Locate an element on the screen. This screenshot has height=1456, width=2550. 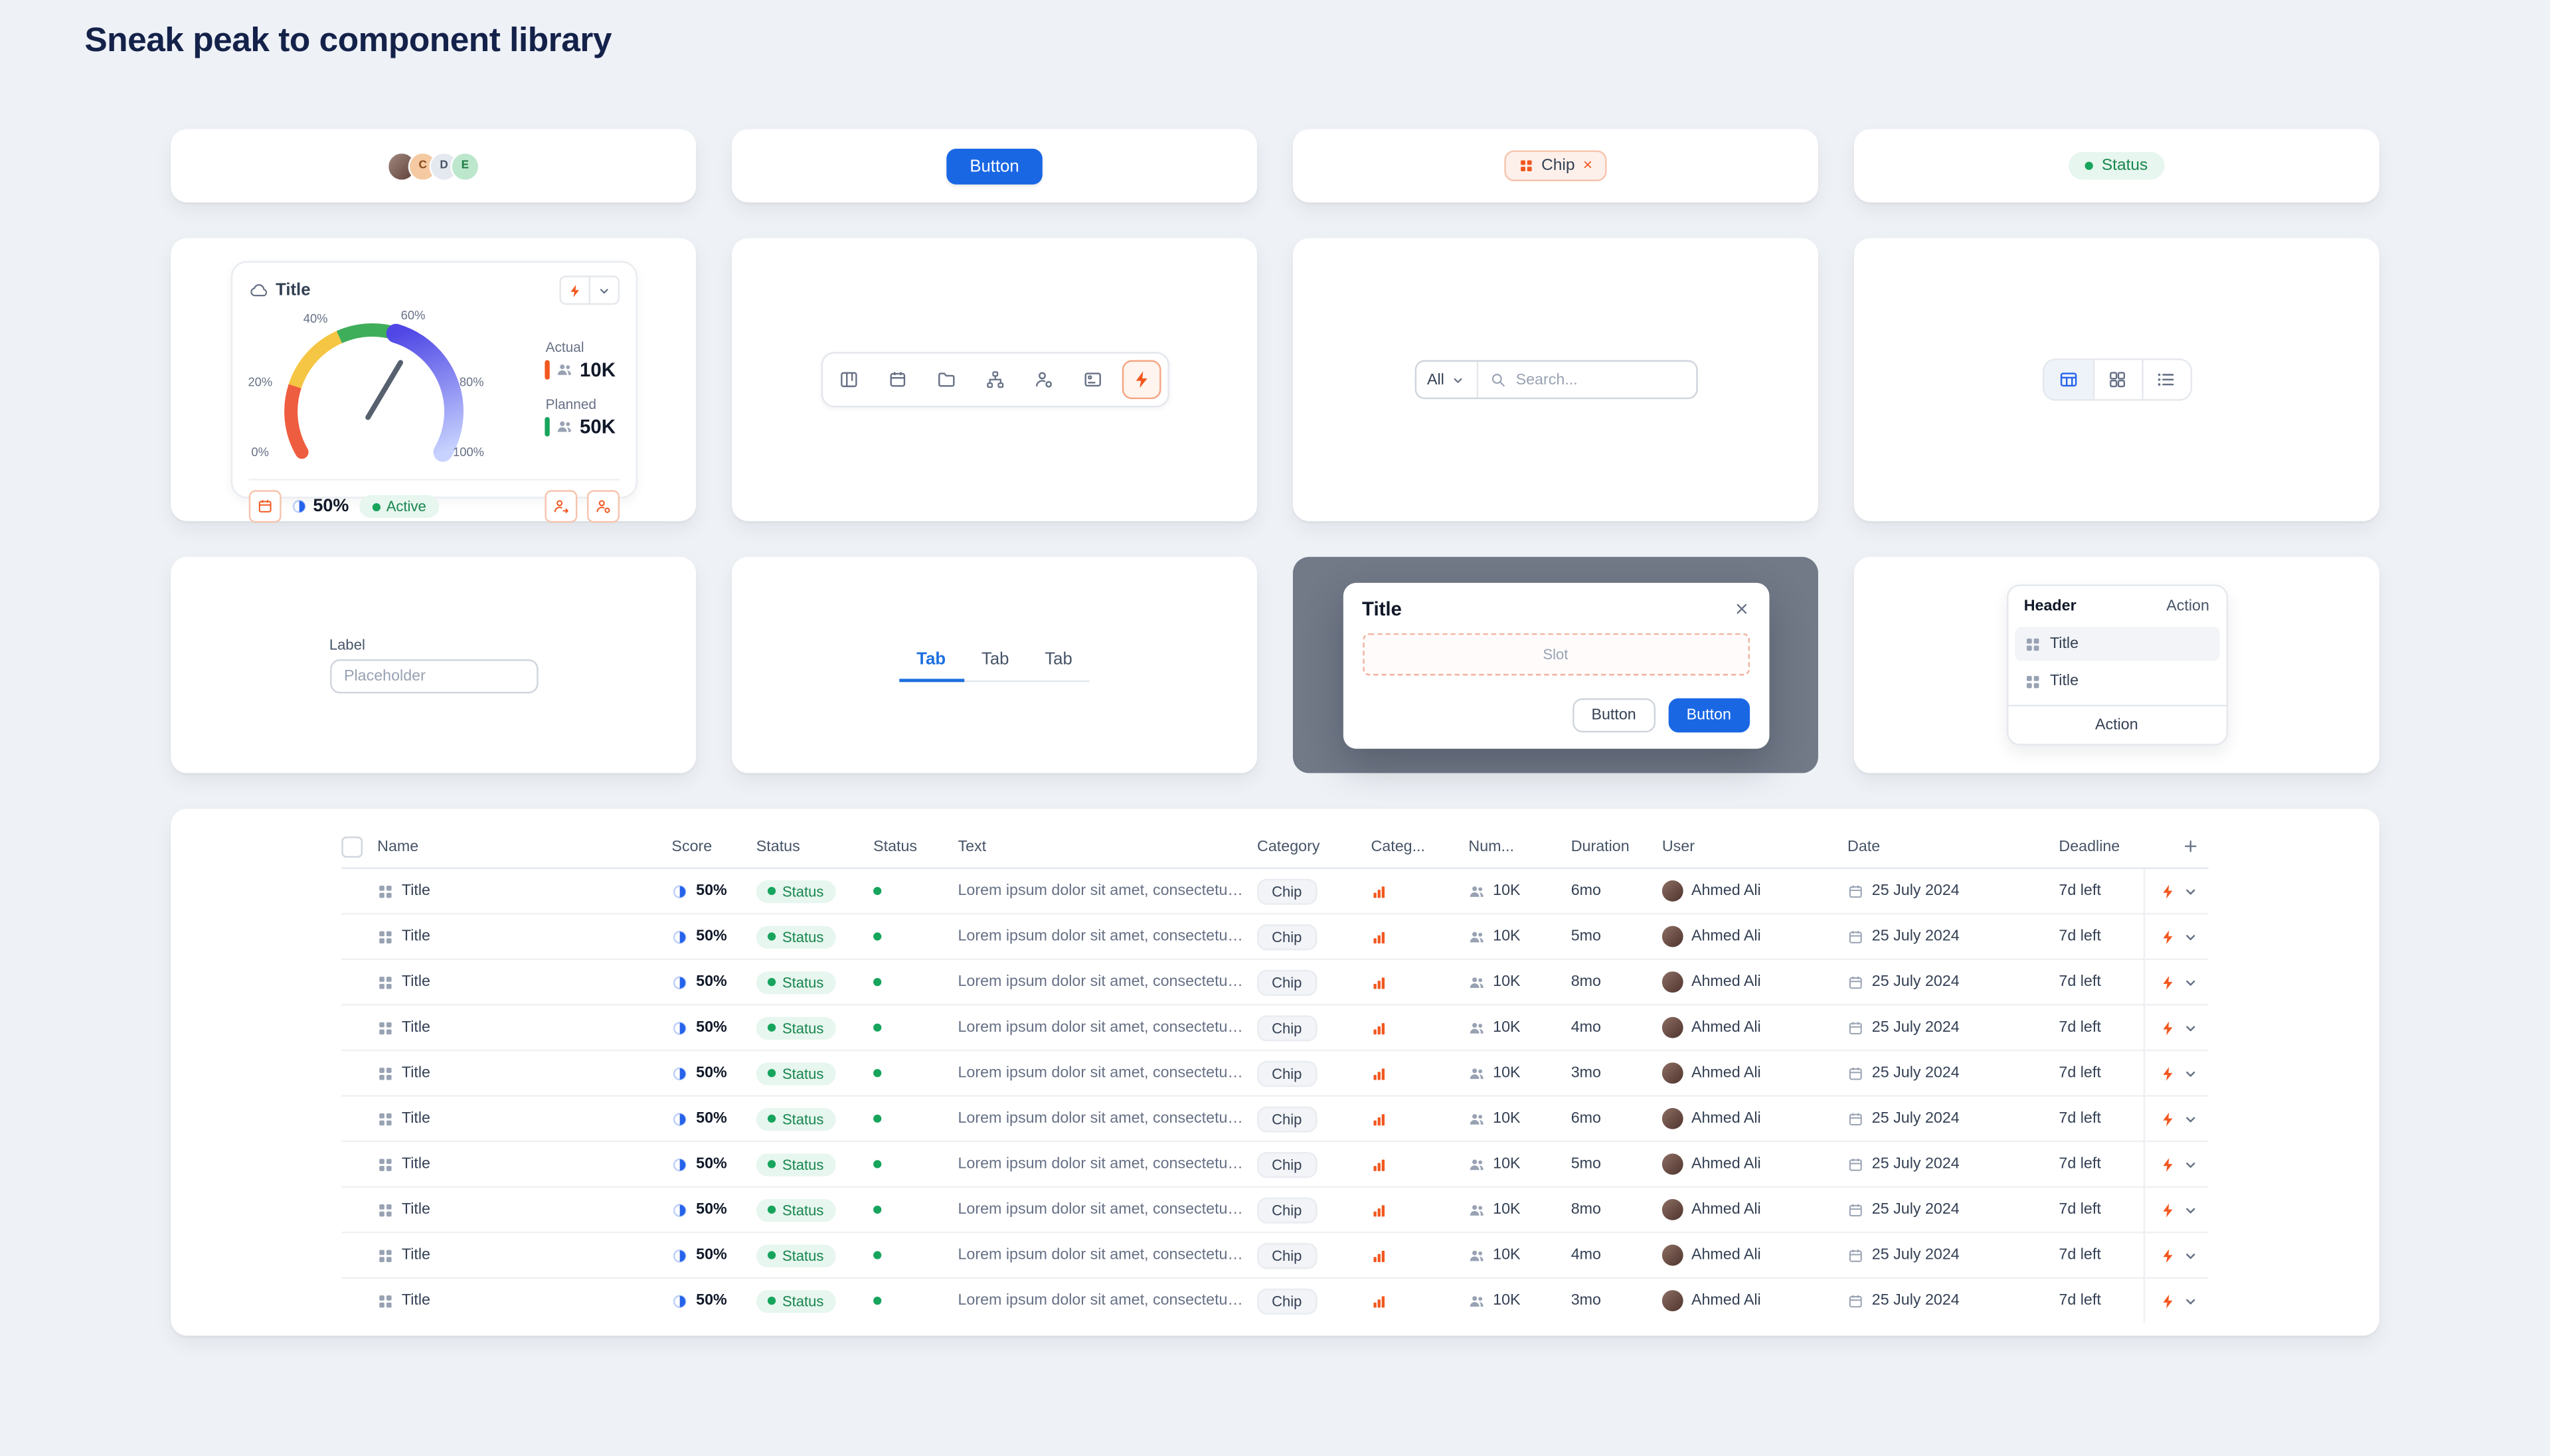
tabs: Tab Tab Tab is located at coordinates (994, 665).